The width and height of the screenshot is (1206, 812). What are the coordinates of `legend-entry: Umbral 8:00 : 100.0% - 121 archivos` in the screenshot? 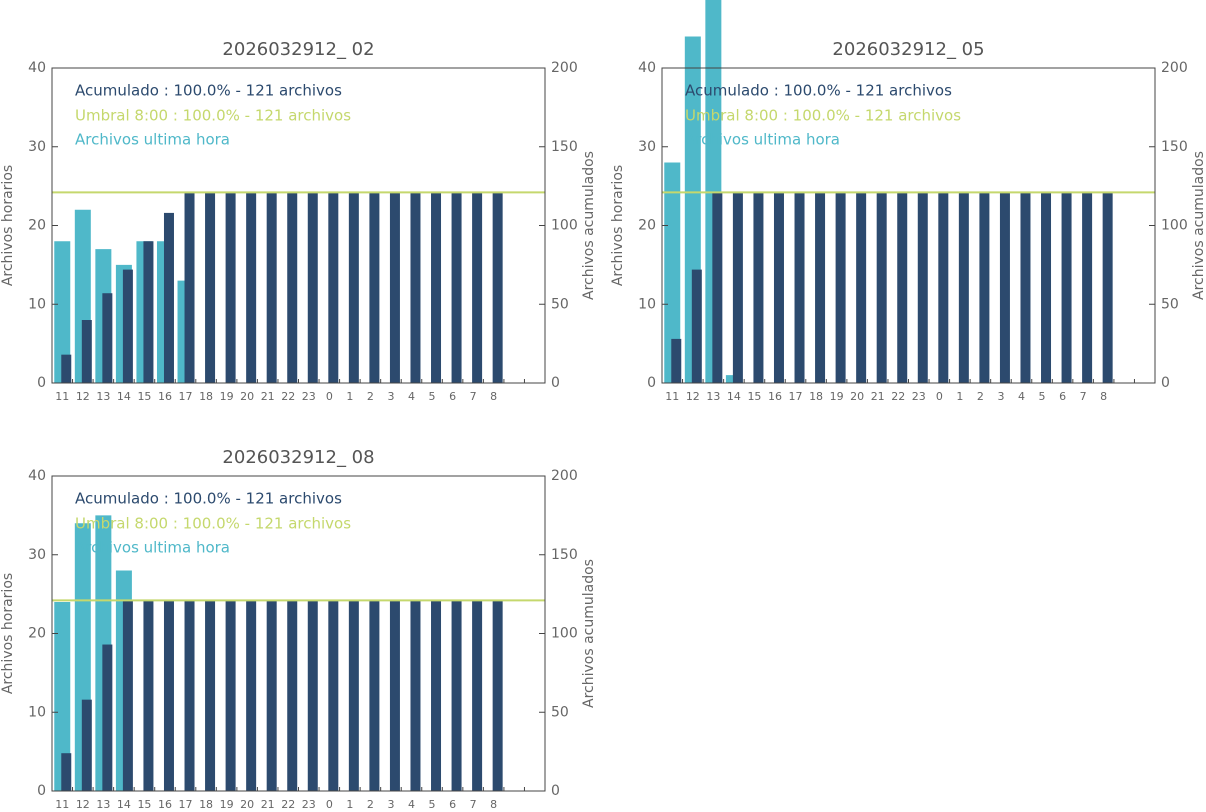 It's located at (213, 116).